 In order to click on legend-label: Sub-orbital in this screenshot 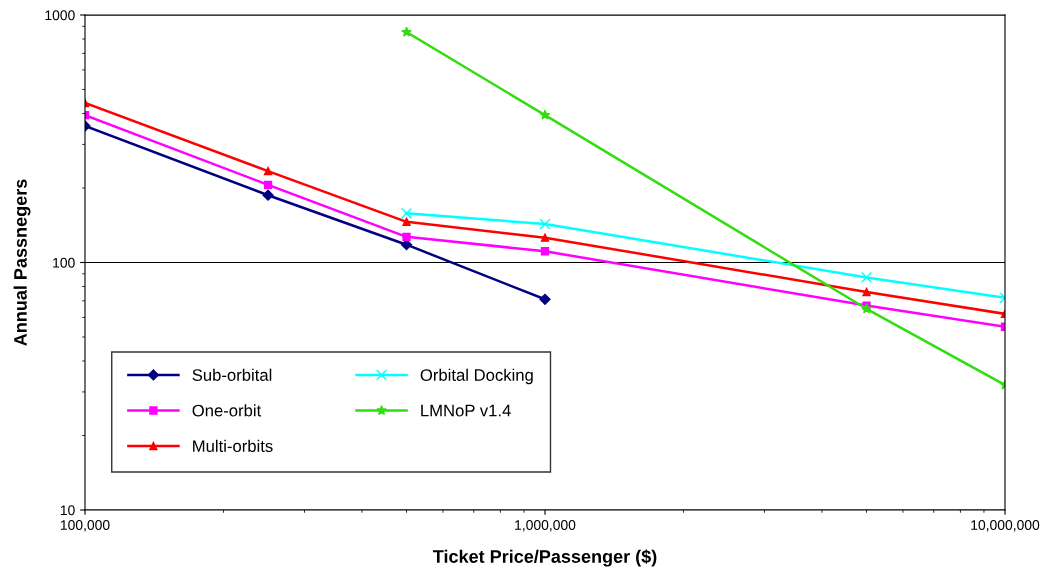, I will do `click(232, 374)`.